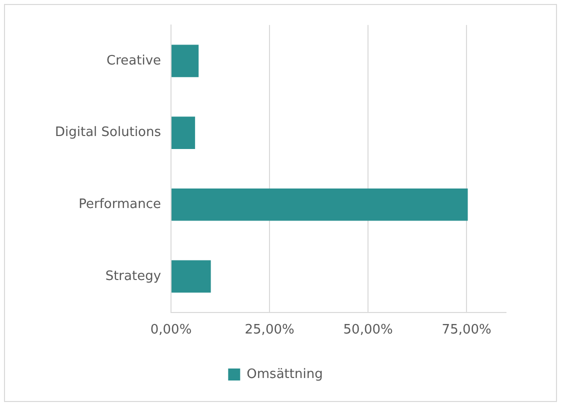  Describe the element at coordinates (134, 60) in the screenshot. I see `y-tick-label: Creative` at that location.